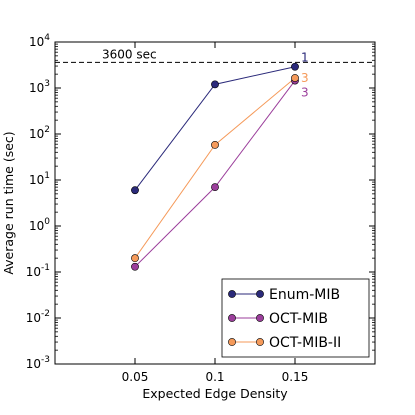  Describe the element at coordinates (129, 54) in the screenshot. I see `reference-line-label: 3600 sec` at that location.